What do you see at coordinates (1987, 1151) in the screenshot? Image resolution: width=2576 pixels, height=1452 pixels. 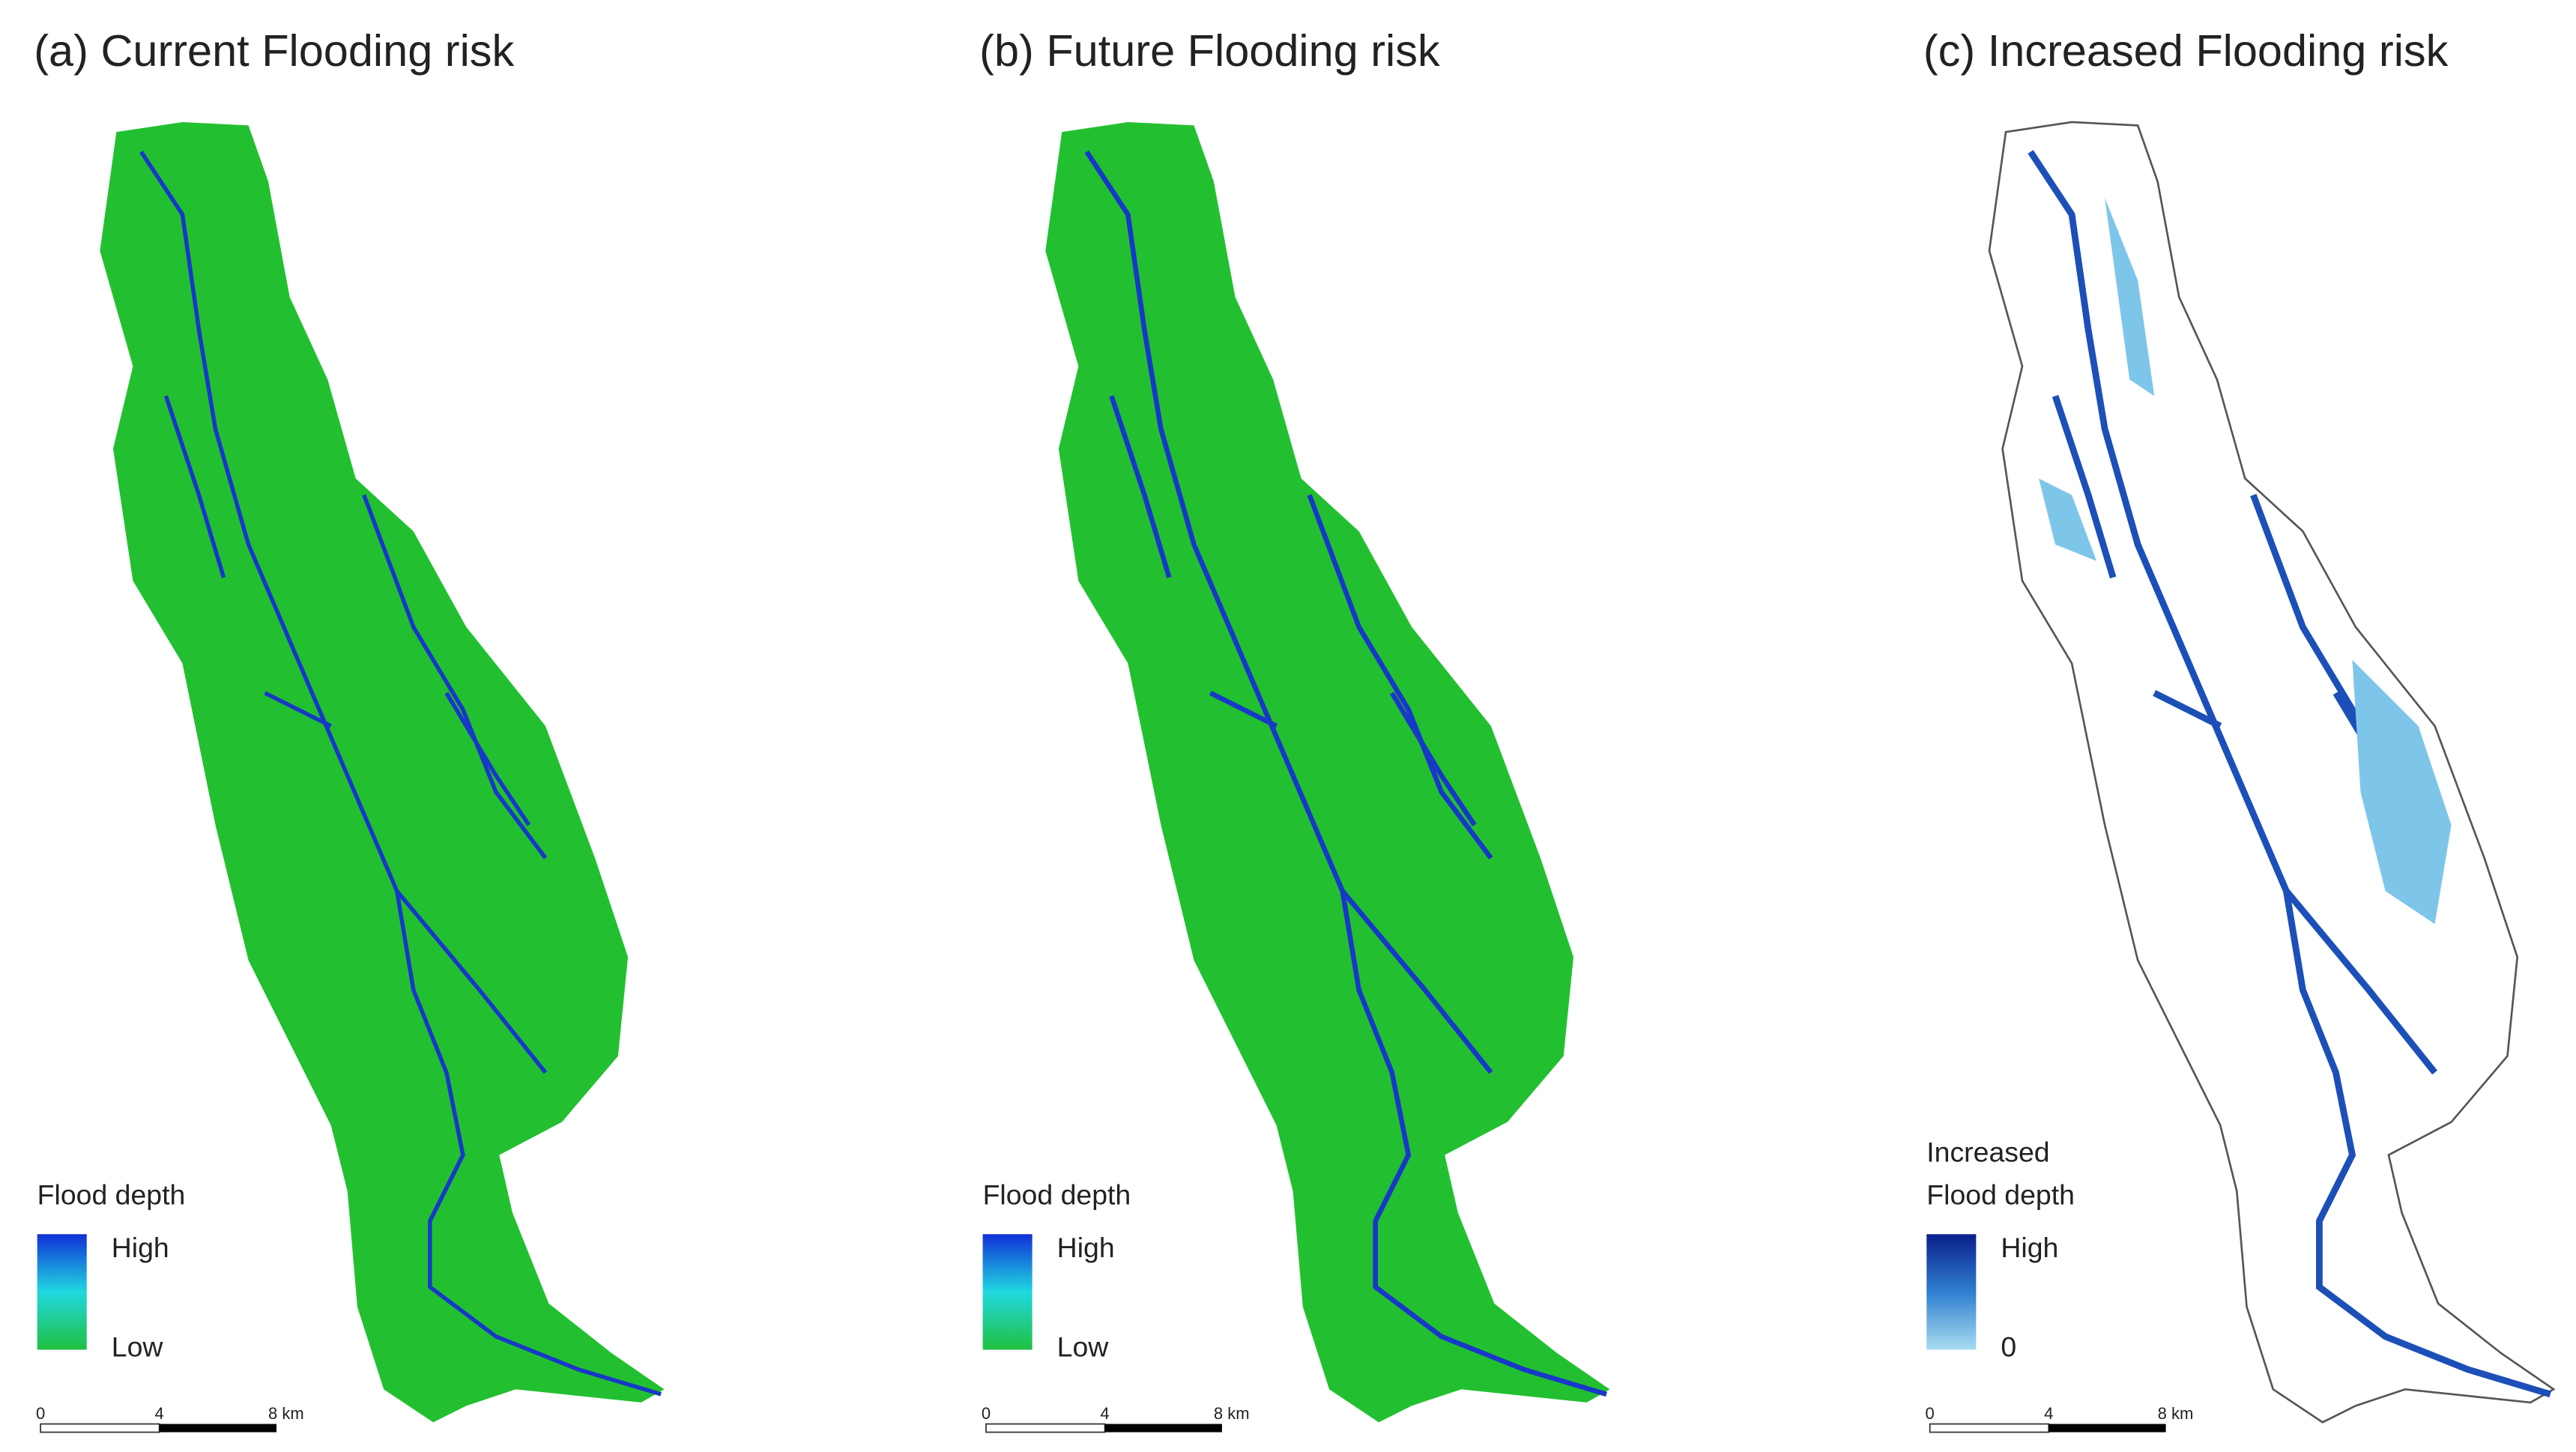 I see `legend-title: Increased` at bounding box center [1987, 1151].